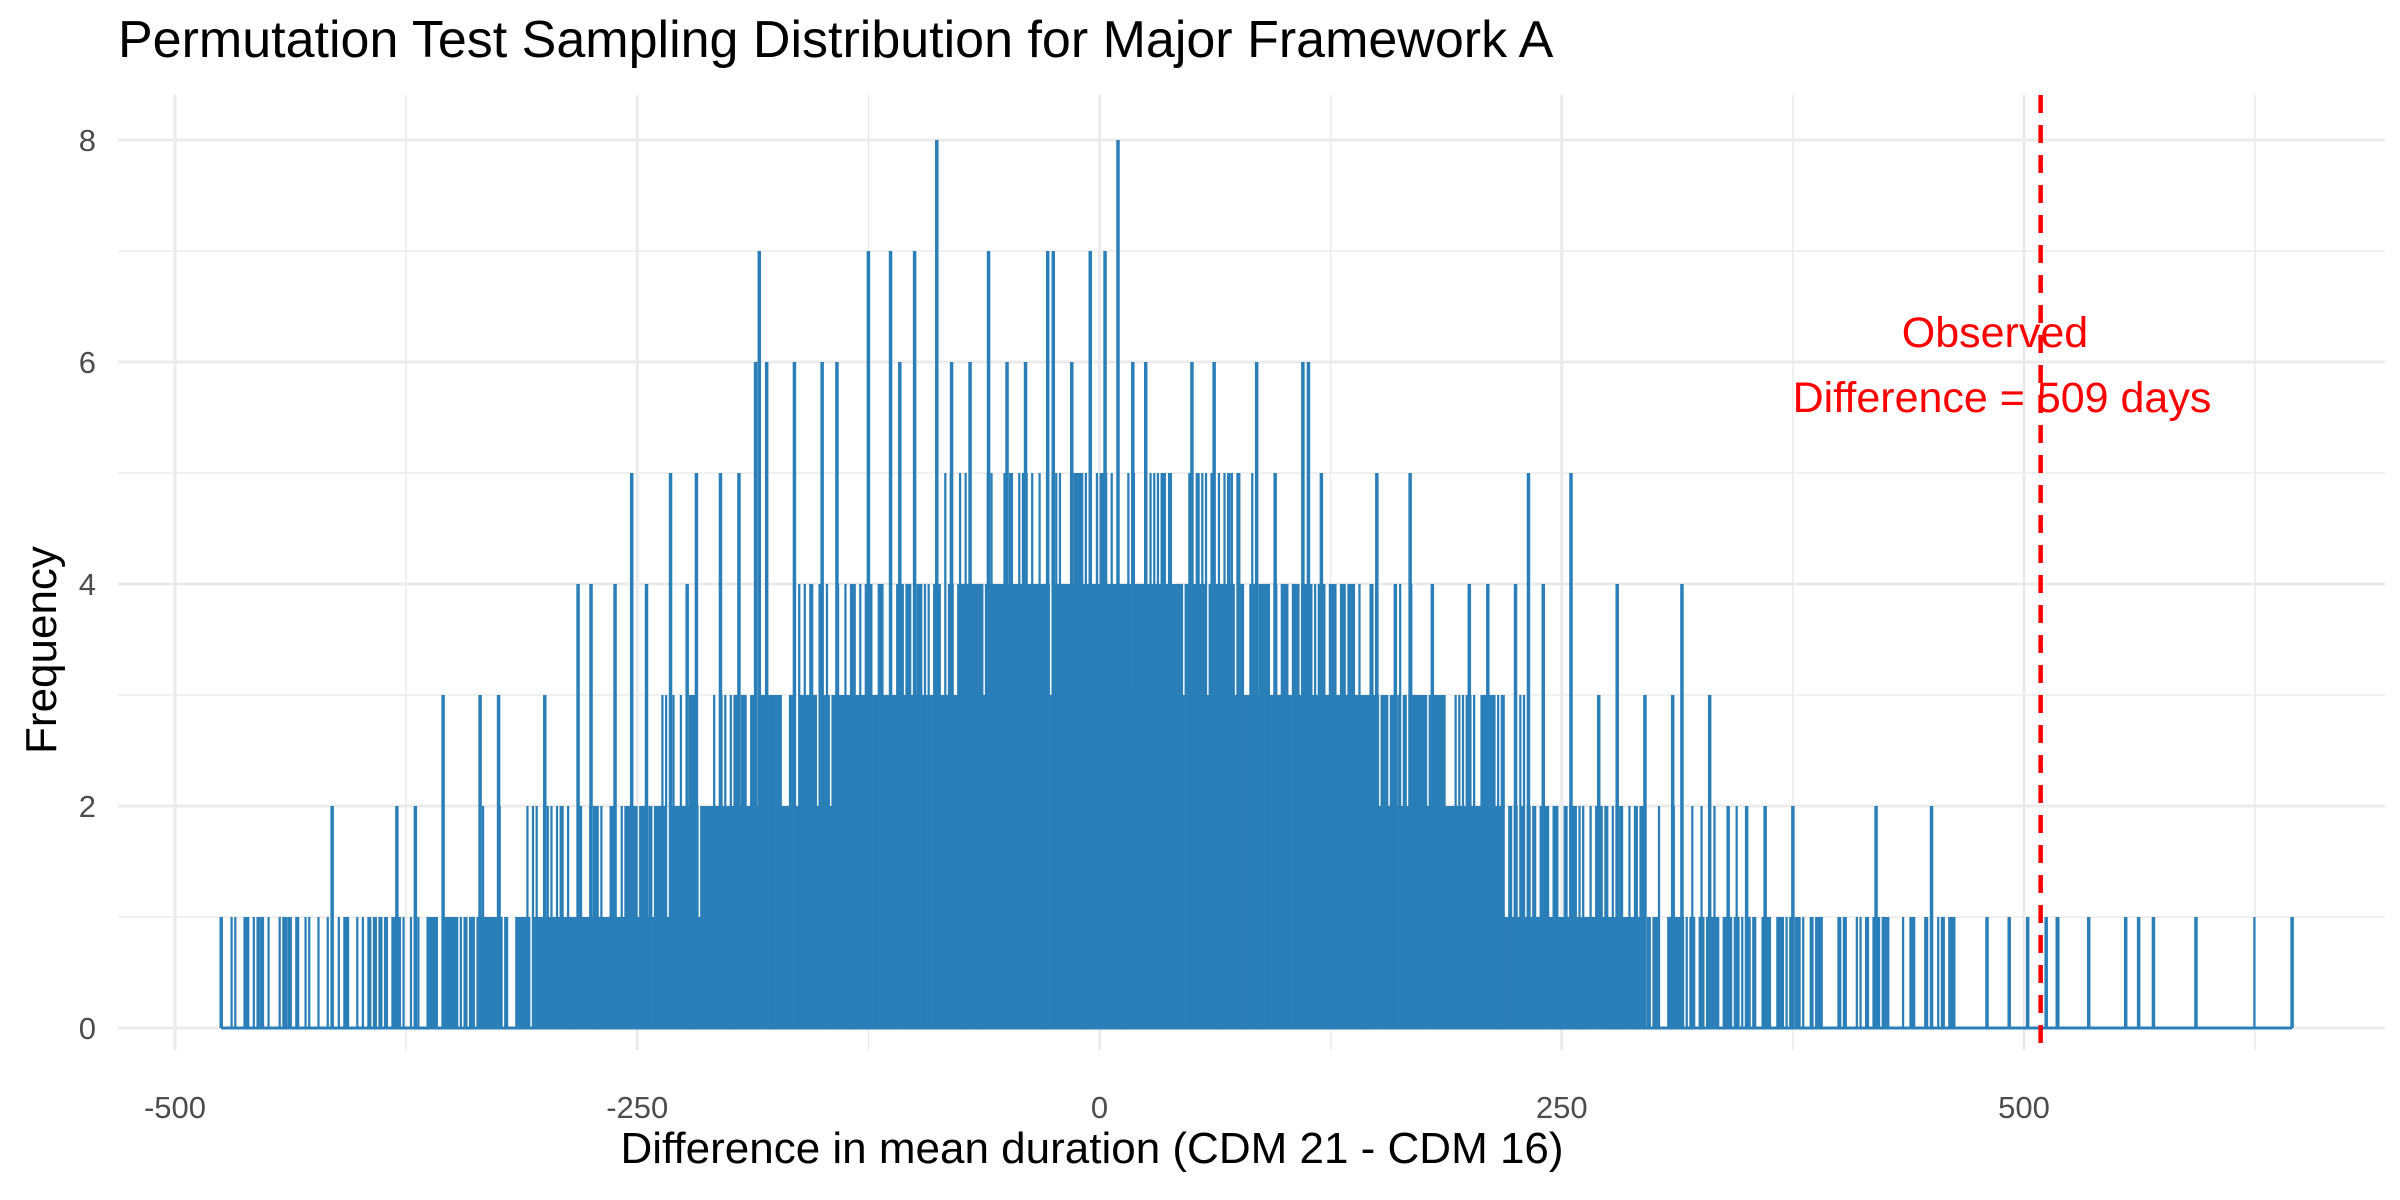 The image size is (2400, 1200). Describe the element at coordinates (87, 584) in the screenshot. I see `y-tick-labels: 0 2 4 6 8` at that location.